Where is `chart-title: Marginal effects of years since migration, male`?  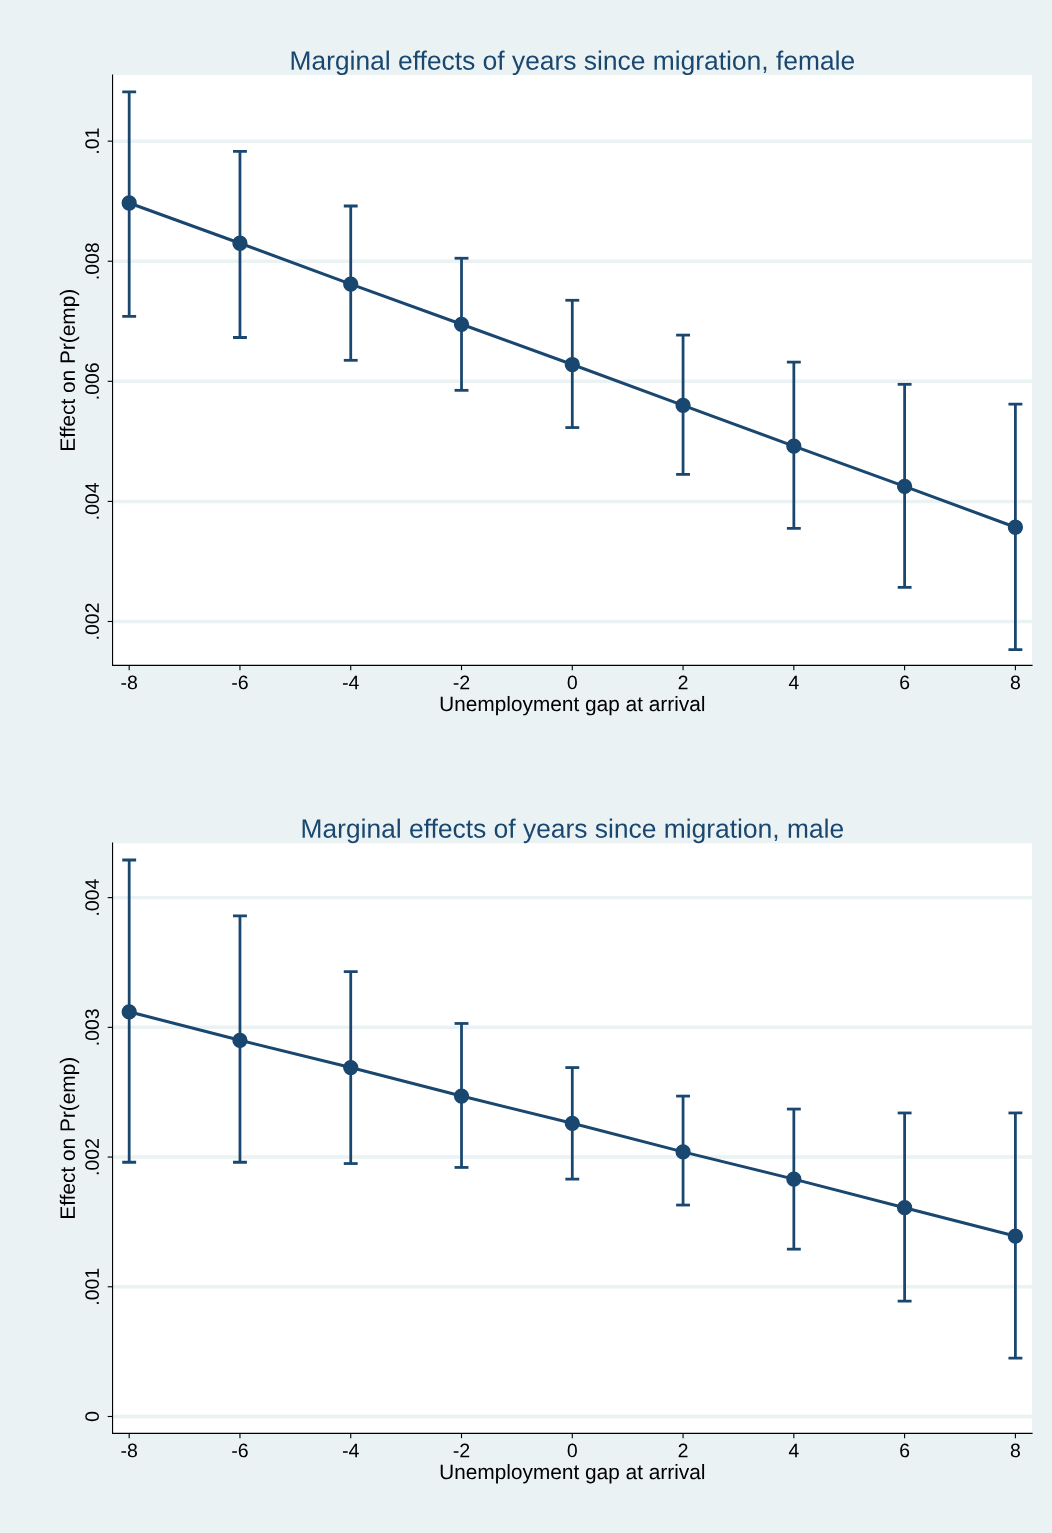
chart-title: Marginal effects of years since migration, male is located at coordinates (572, 831).